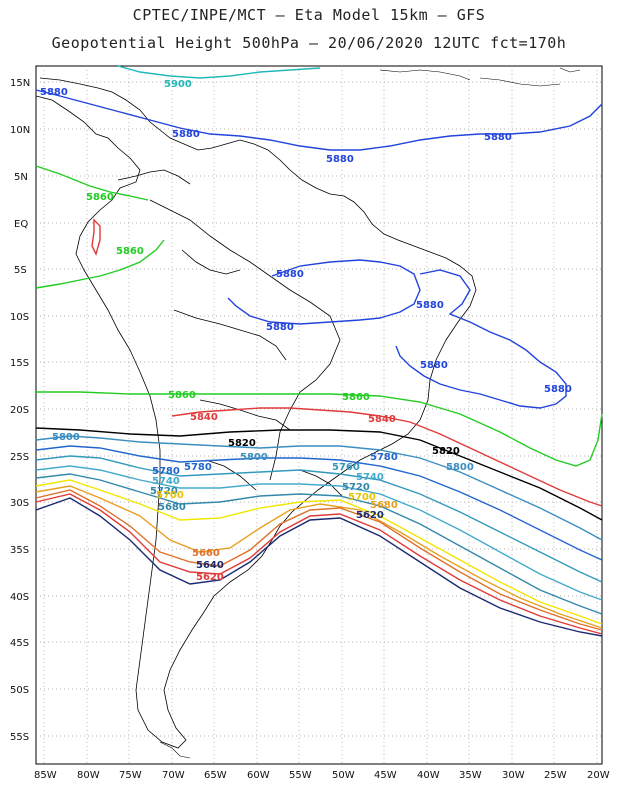 This screenshot has height=800, width=618. I want to click on lat-label: 5N, so click(21, 177).